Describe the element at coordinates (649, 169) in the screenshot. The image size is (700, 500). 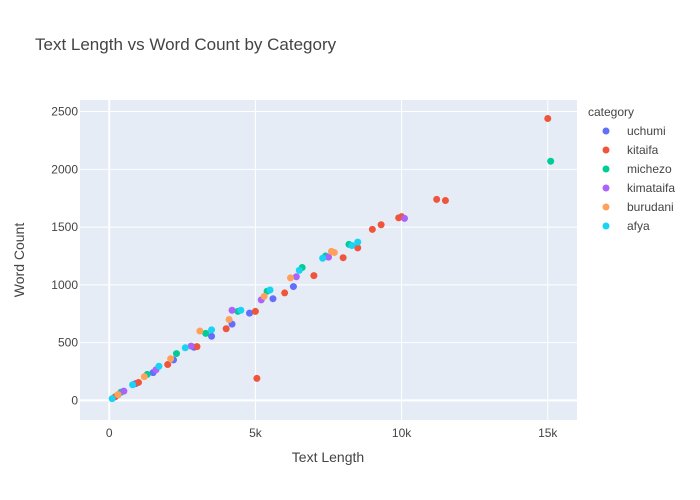
I see `legend-label: michezo` at that location.